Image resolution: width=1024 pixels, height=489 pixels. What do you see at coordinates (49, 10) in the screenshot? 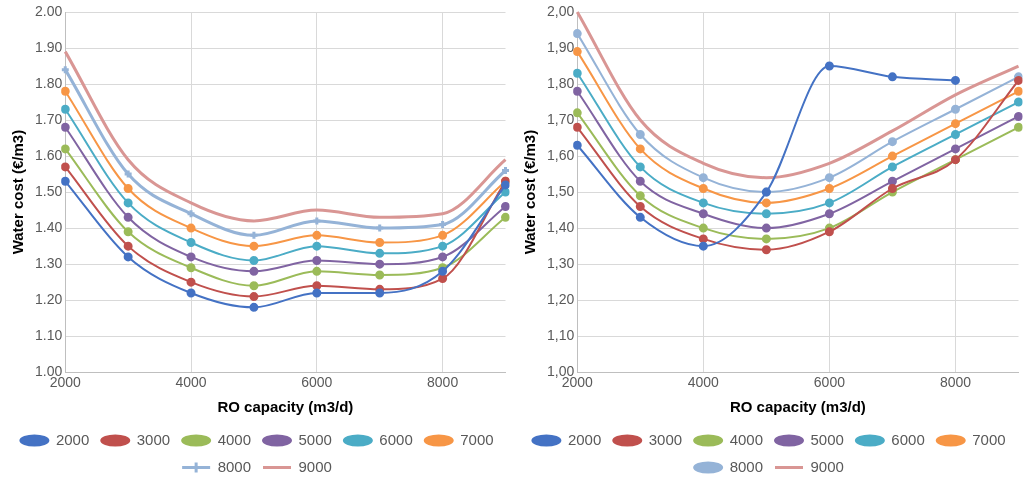
I see `y-tick-label: 2.00` at bounding box center [49, 10].